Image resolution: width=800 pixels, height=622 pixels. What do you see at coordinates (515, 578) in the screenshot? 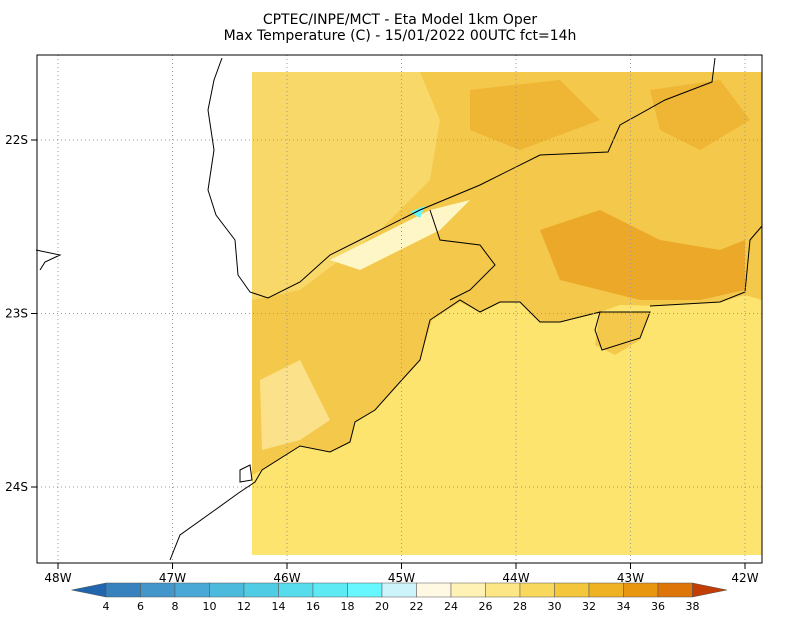
I see `lon-label: 44W` at bounding box center [515, 578].